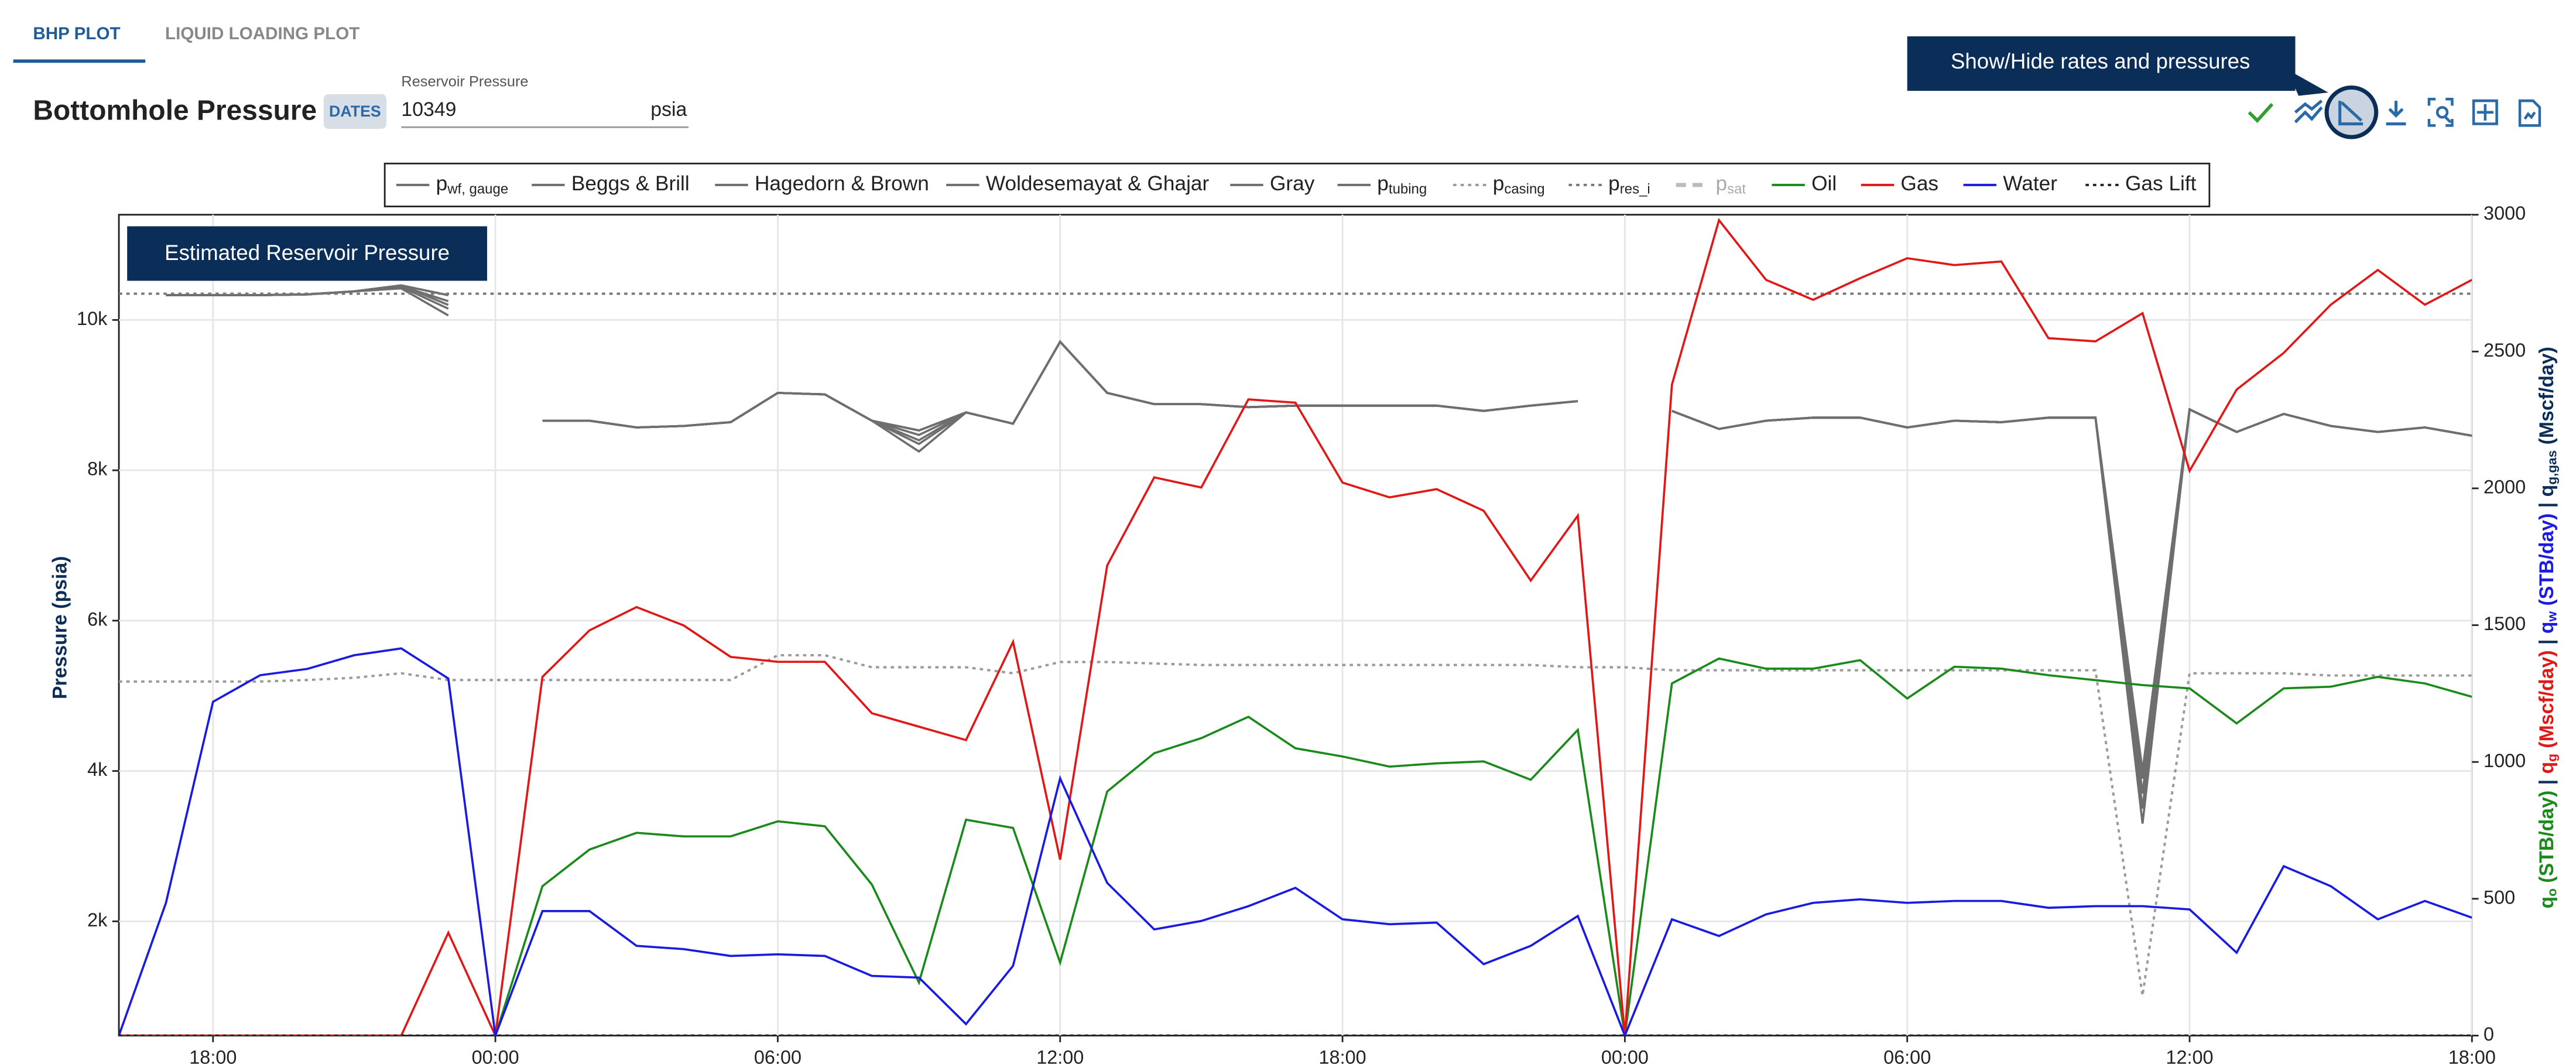  Describe the element at coordinates (2499, 897) in the screenshot. I see `y2-tick-label: 500` at that location.